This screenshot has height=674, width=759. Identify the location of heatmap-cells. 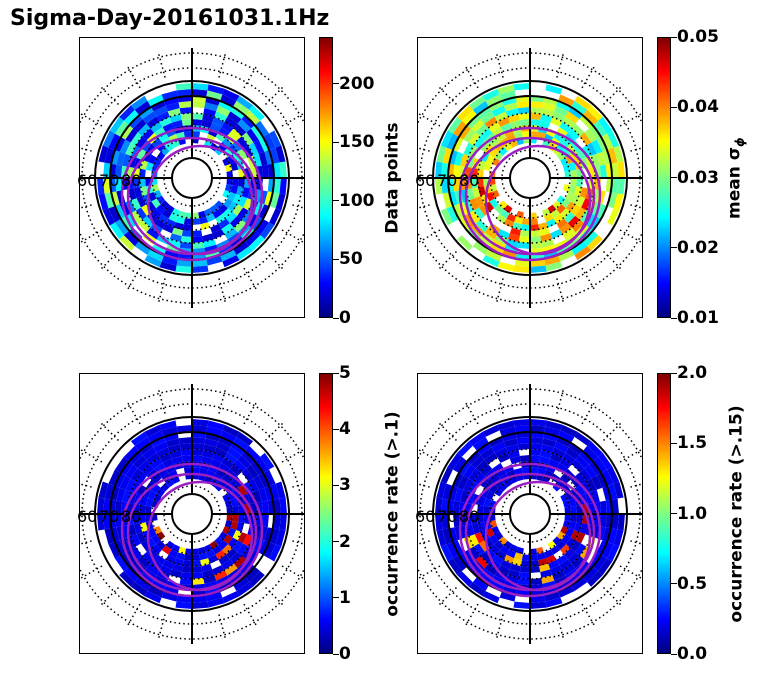
(530, 514).